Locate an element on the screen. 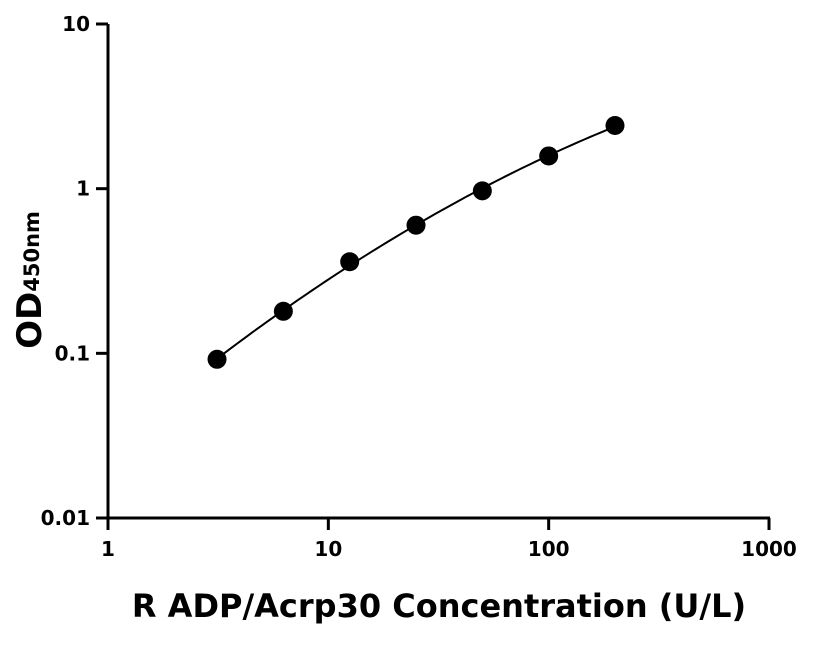 This screenshot has width=816, height=645. x-ticks: 1 10 100 1000 is located at coordinates (449, 539).